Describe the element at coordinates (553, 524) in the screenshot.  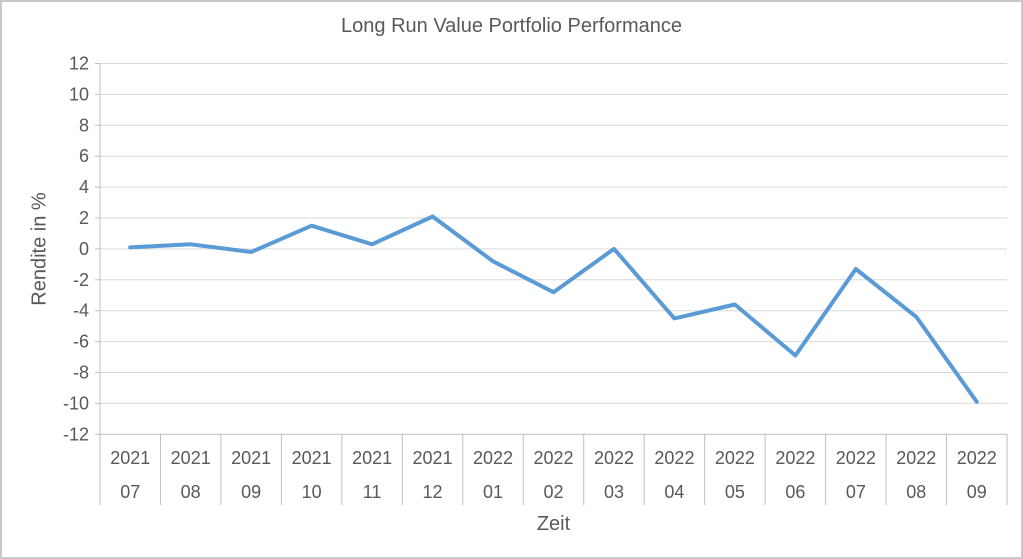
I see `x-axis-title: Zeit` at that location.